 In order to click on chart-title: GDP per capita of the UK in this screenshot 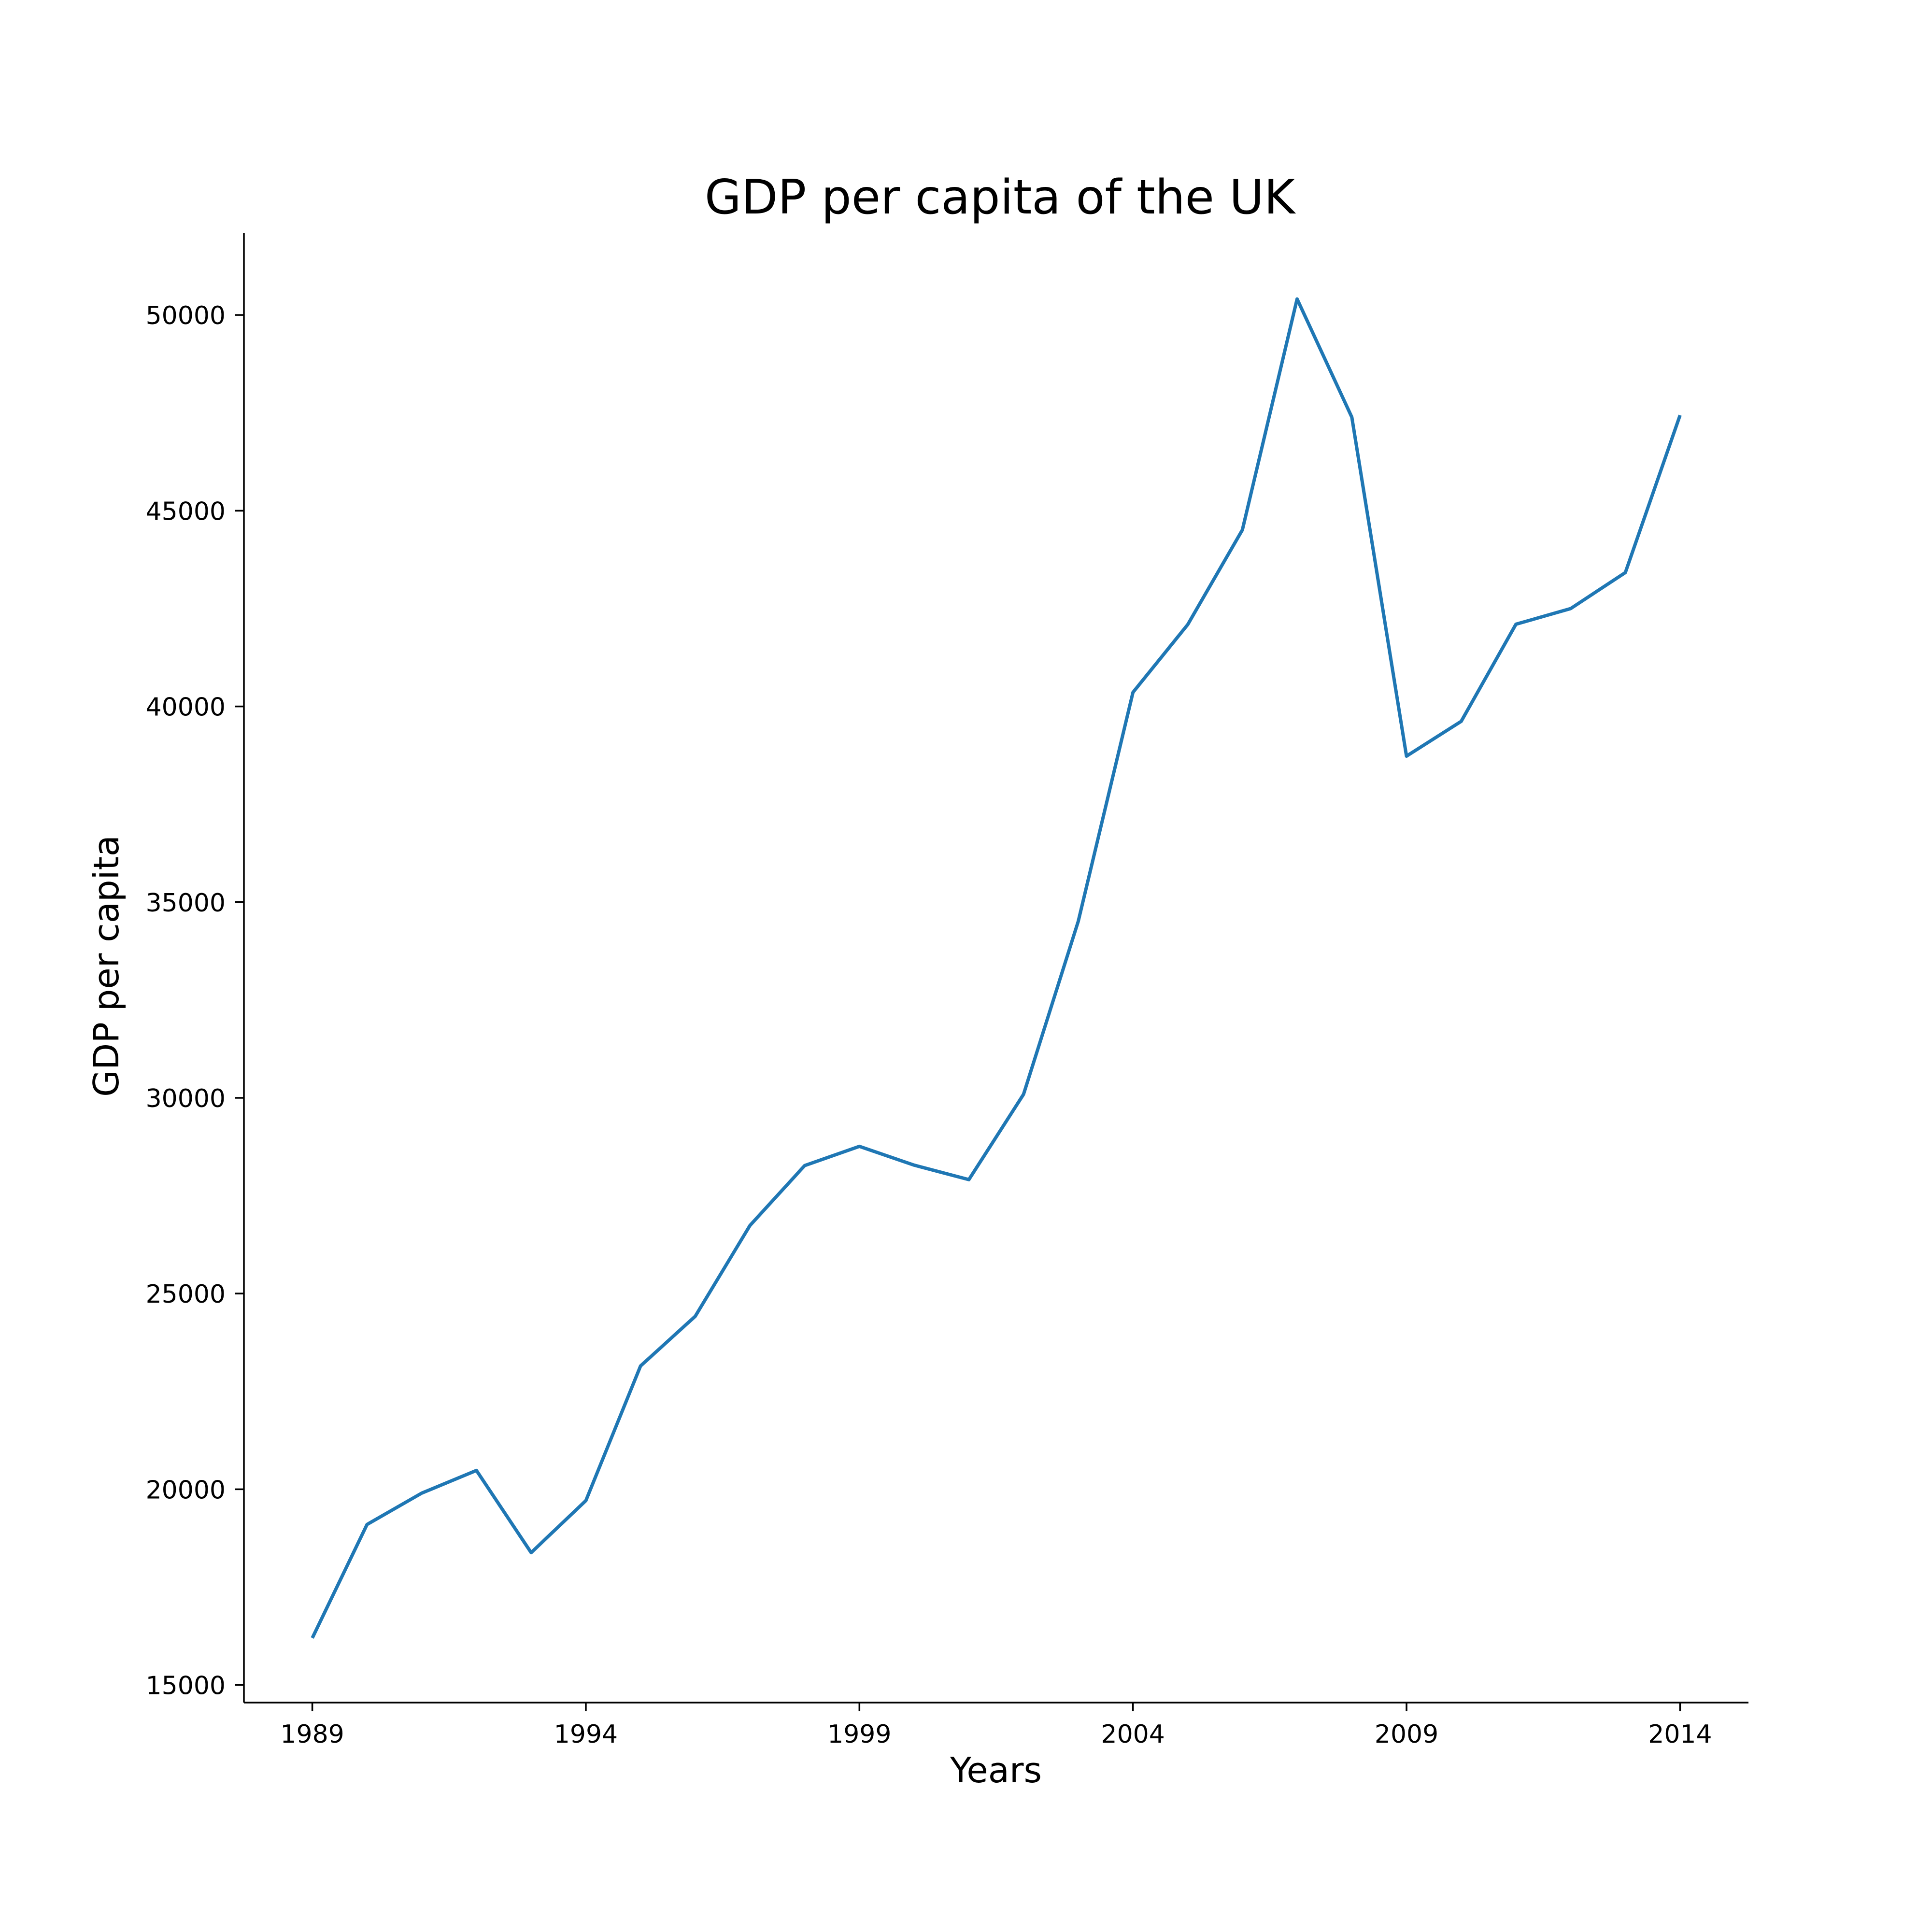, I will do `click(1000, 197)`.